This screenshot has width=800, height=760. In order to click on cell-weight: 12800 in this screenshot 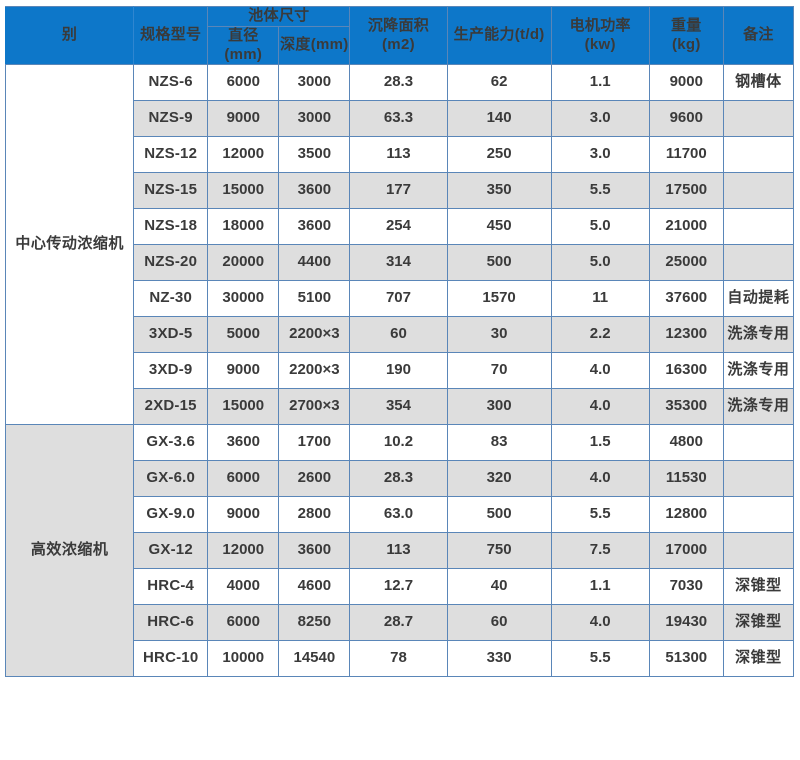, I will do `click(686, 515)`.